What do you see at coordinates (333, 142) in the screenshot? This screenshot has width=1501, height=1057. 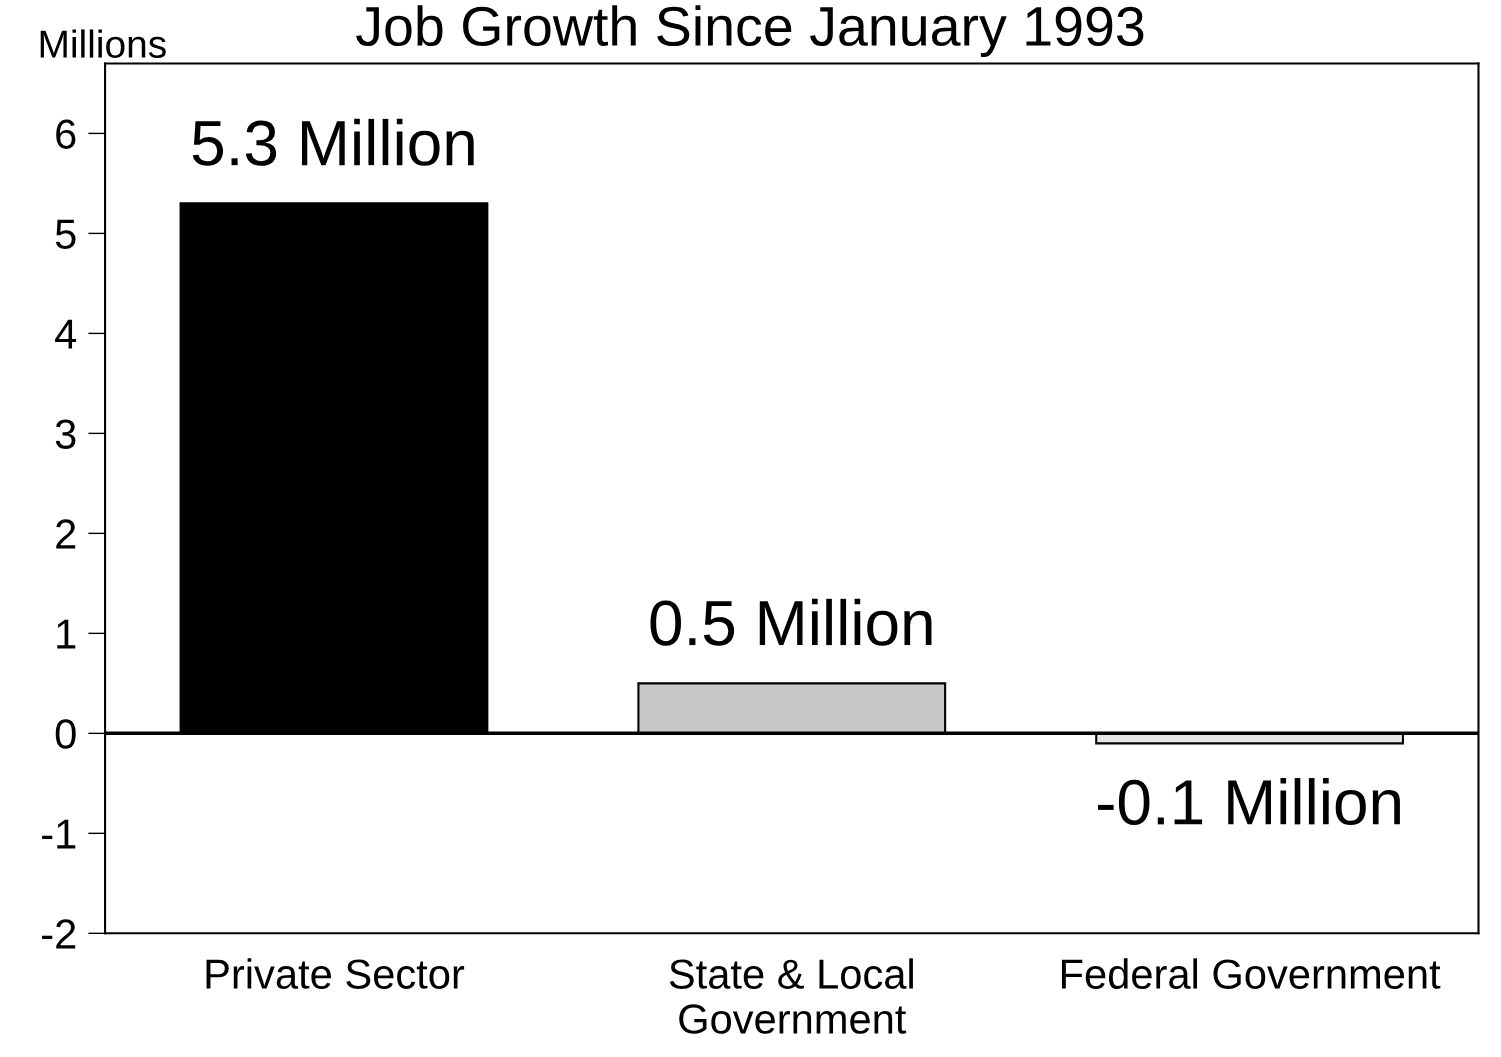 I see `data-label: 5.3 Million` at bounding box center [333, 142].